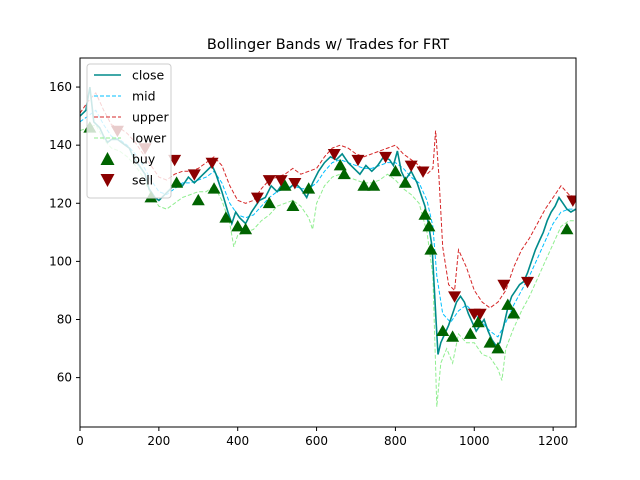  Describe the element at coordinates (150, 117) in the screenshot. I see `legend-label-upper: upper` at that location.